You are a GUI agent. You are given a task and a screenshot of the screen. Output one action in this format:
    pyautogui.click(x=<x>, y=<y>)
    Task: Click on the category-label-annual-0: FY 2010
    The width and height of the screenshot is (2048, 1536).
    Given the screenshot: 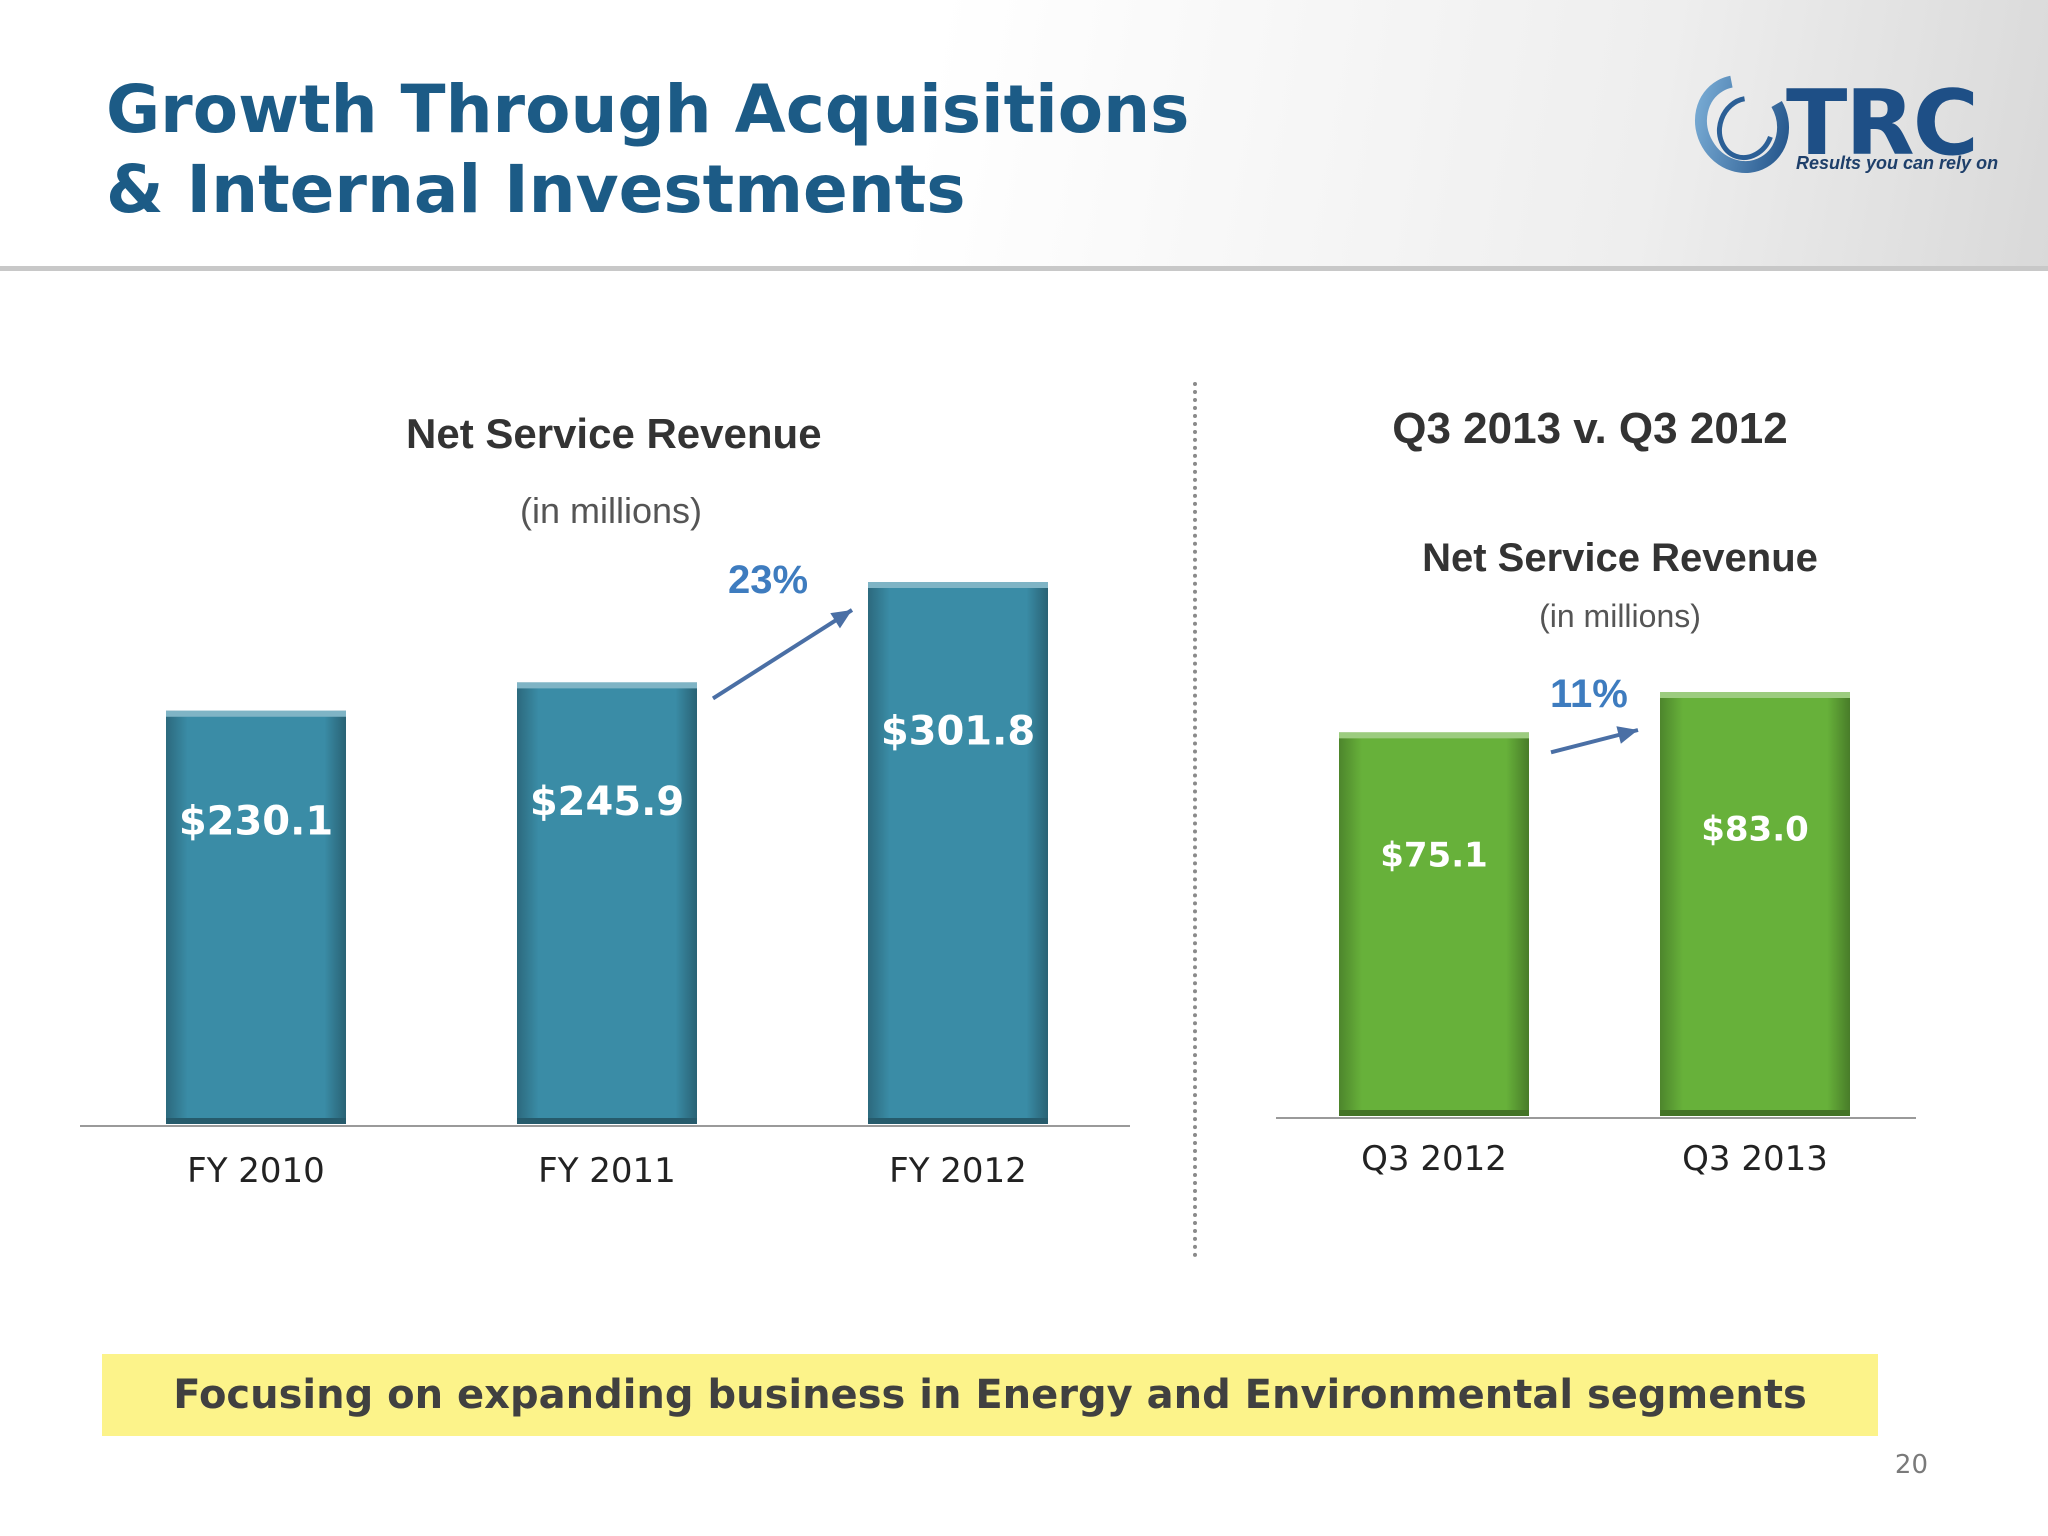 What is the action you would take?
    pyautogui.click(x=256, y=1171)
    